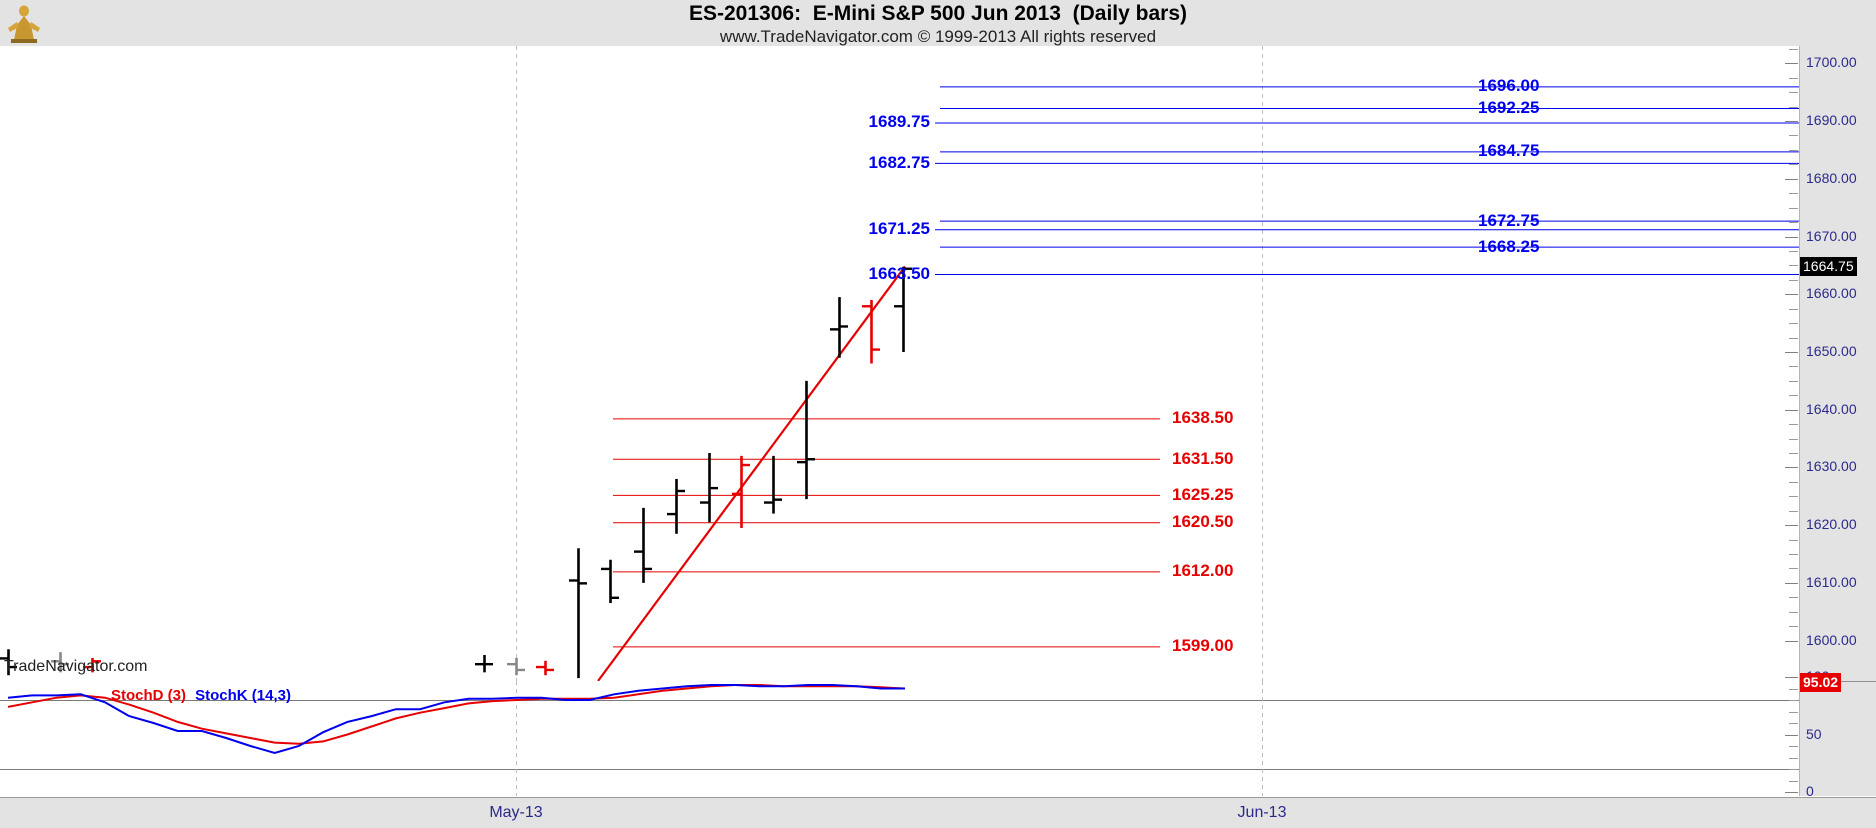  I want to click on legend-stochd: StochD (3), so click(148, 695).